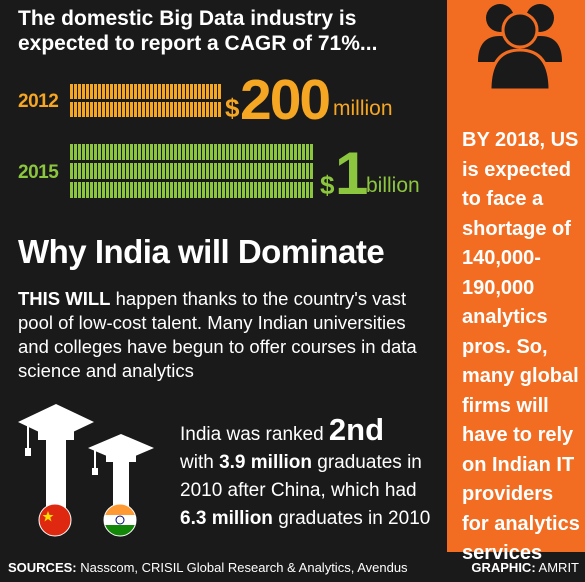 Image resolution: width=585 pixels, height=582 pixels. Describe the element at coordinates (351, 518) in the screenshot. I see `ranking-post: graduates in 2010` at that location.